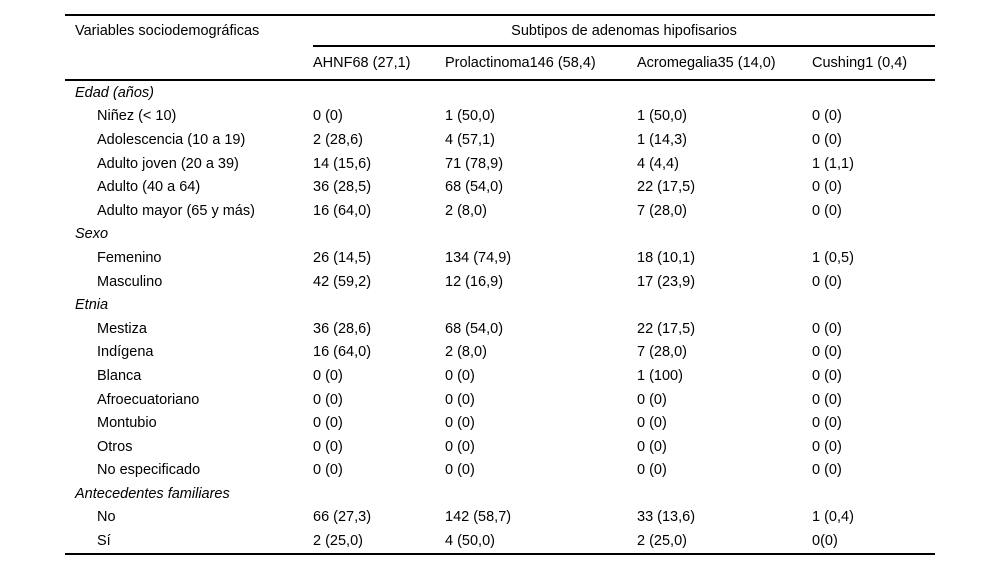 This screenshot has width=1000, height=569. Describe the element at coordinates (666, 281) in the screenshot. I see `cell-value: 17 (23,9)` at that location.